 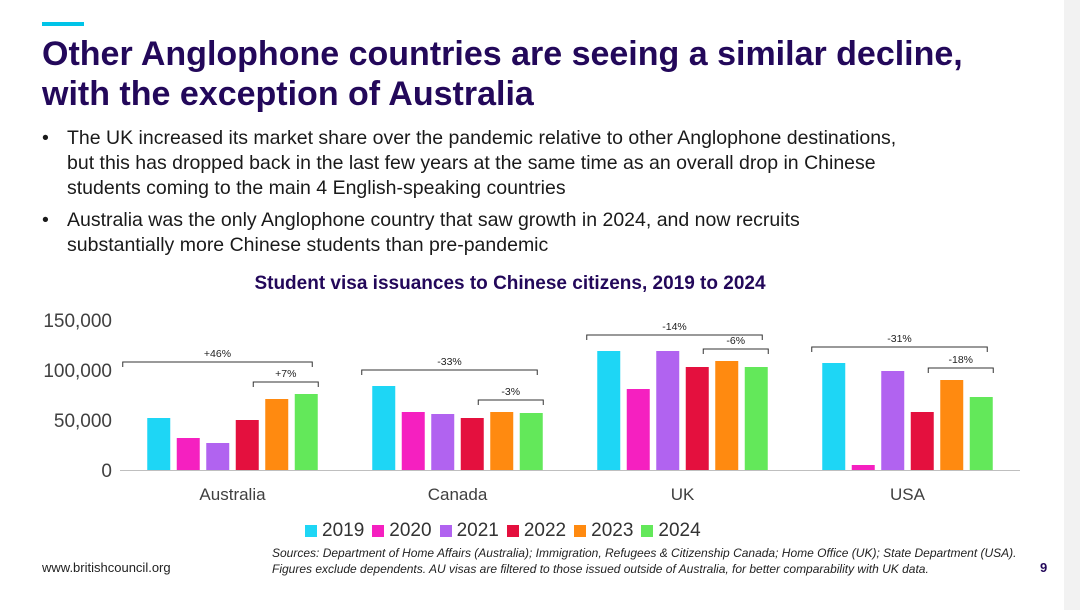 I want to click on bar-canada-2020, so click(x=413, y=441).